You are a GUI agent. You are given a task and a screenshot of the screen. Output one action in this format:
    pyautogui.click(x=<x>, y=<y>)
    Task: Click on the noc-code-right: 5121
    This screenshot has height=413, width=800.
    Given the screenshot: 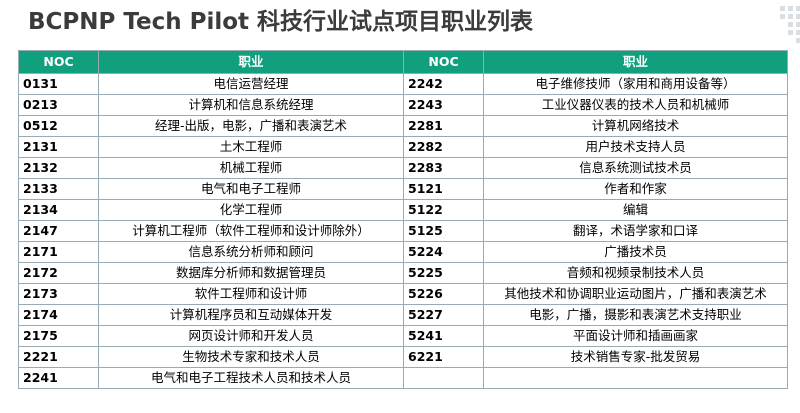 What is the action you would take?
    pyautogui.click(x=443, y=189)
    